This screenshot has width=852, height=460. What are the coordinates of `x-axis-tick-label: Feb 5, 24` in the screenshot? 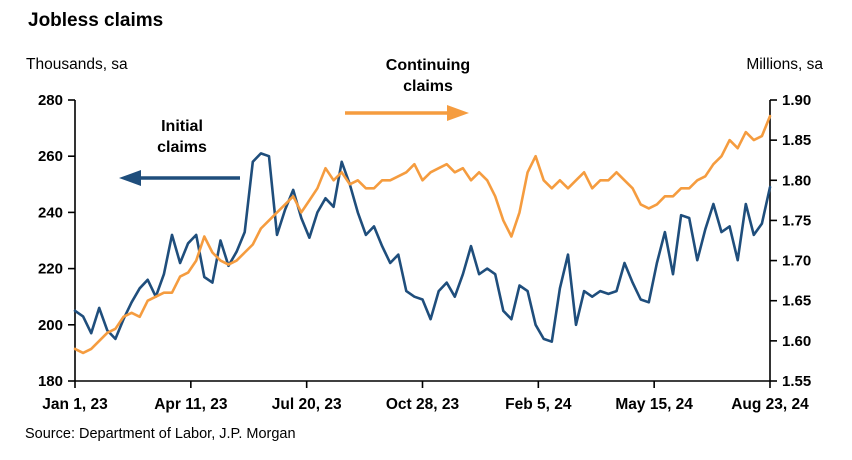 It's located at (538, 404).